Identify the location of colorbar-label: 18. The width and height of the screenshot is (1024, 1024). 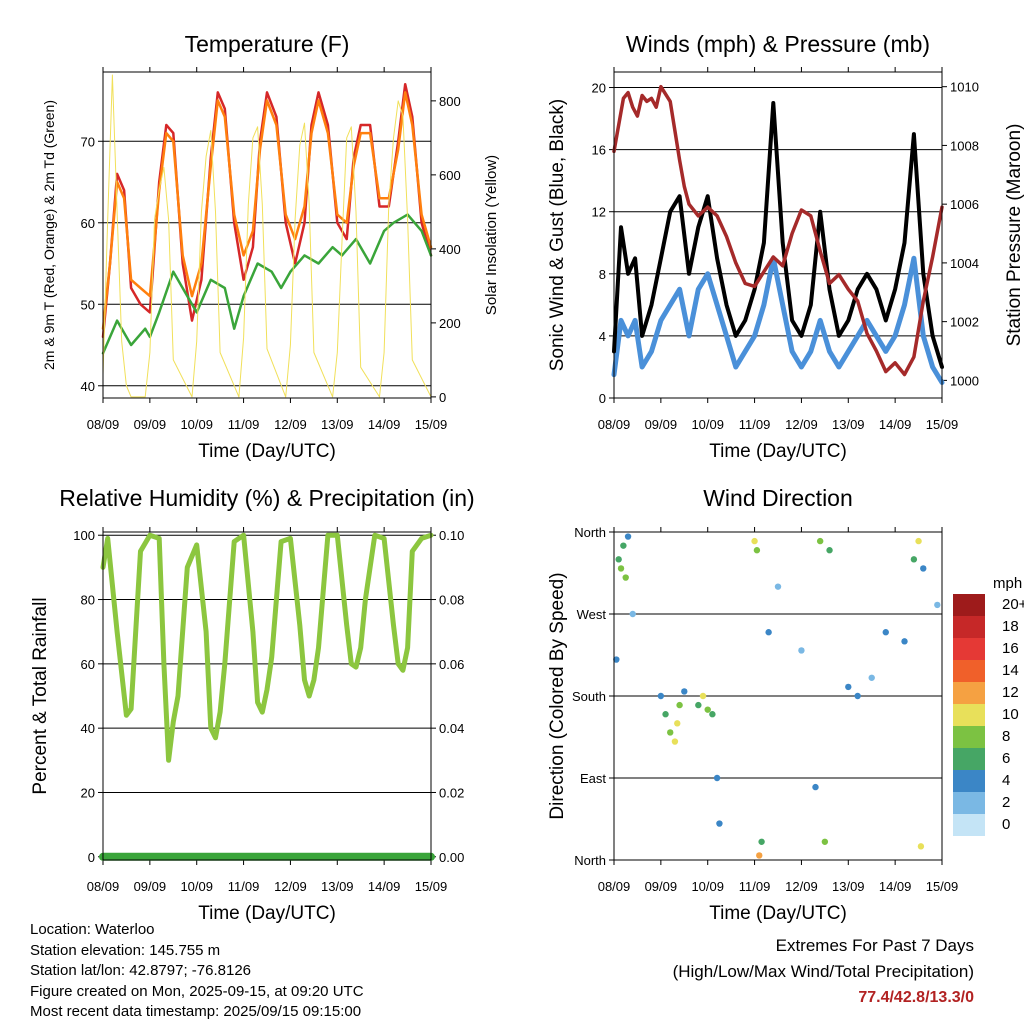
(1010, 626).